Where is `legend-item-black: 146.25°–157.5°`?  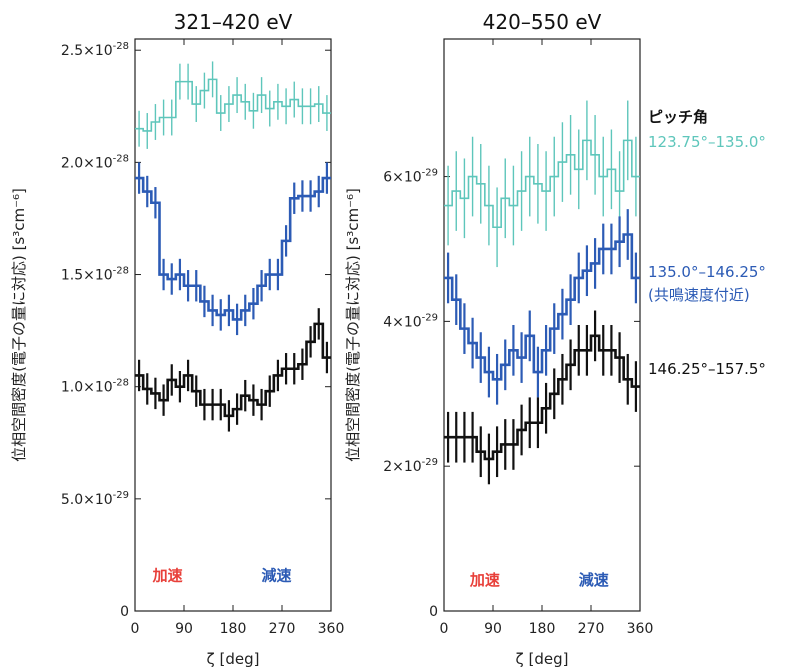
legend-item-black: 146.25°–157.5° is located at coordinates (707, 369).